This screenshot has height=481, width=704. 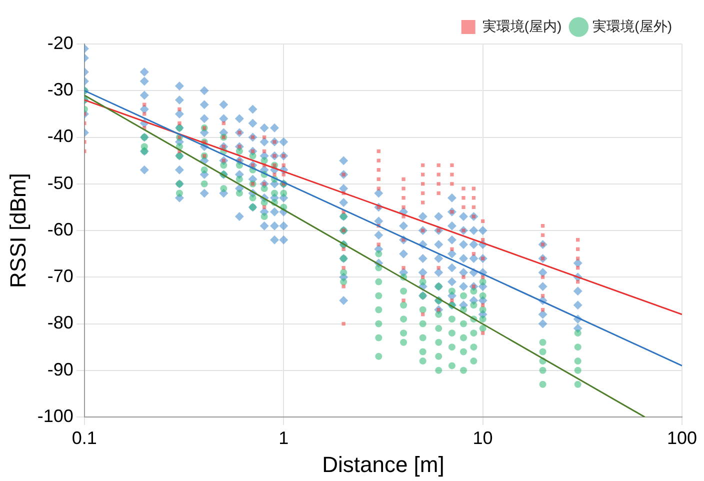 What do you see at coordinates (60, 369) in the screenshot?
I see `y-tick-label: -90` at bounding box center [60, 369].